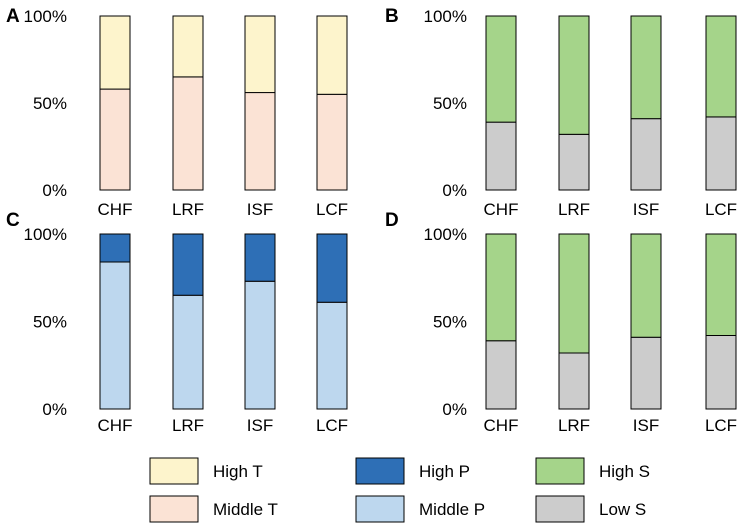 The width and height of the screenshot is (754, 527). What do you see at coordinates (245, 509) in the screenshot?
I see `legend-label: Middle T` at bounding box center [245, 509].